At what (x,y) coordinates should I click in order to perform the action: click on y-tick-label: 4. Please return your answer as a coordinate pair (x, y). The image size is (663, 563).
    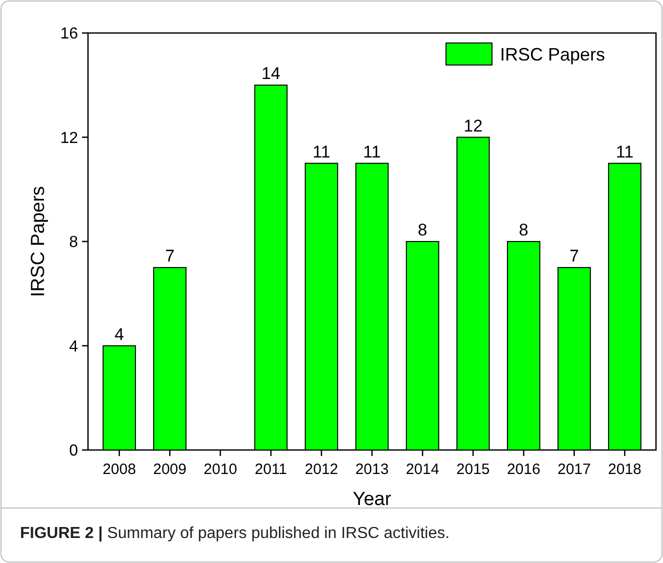
    Looking at the image, I should click on (73, 347).